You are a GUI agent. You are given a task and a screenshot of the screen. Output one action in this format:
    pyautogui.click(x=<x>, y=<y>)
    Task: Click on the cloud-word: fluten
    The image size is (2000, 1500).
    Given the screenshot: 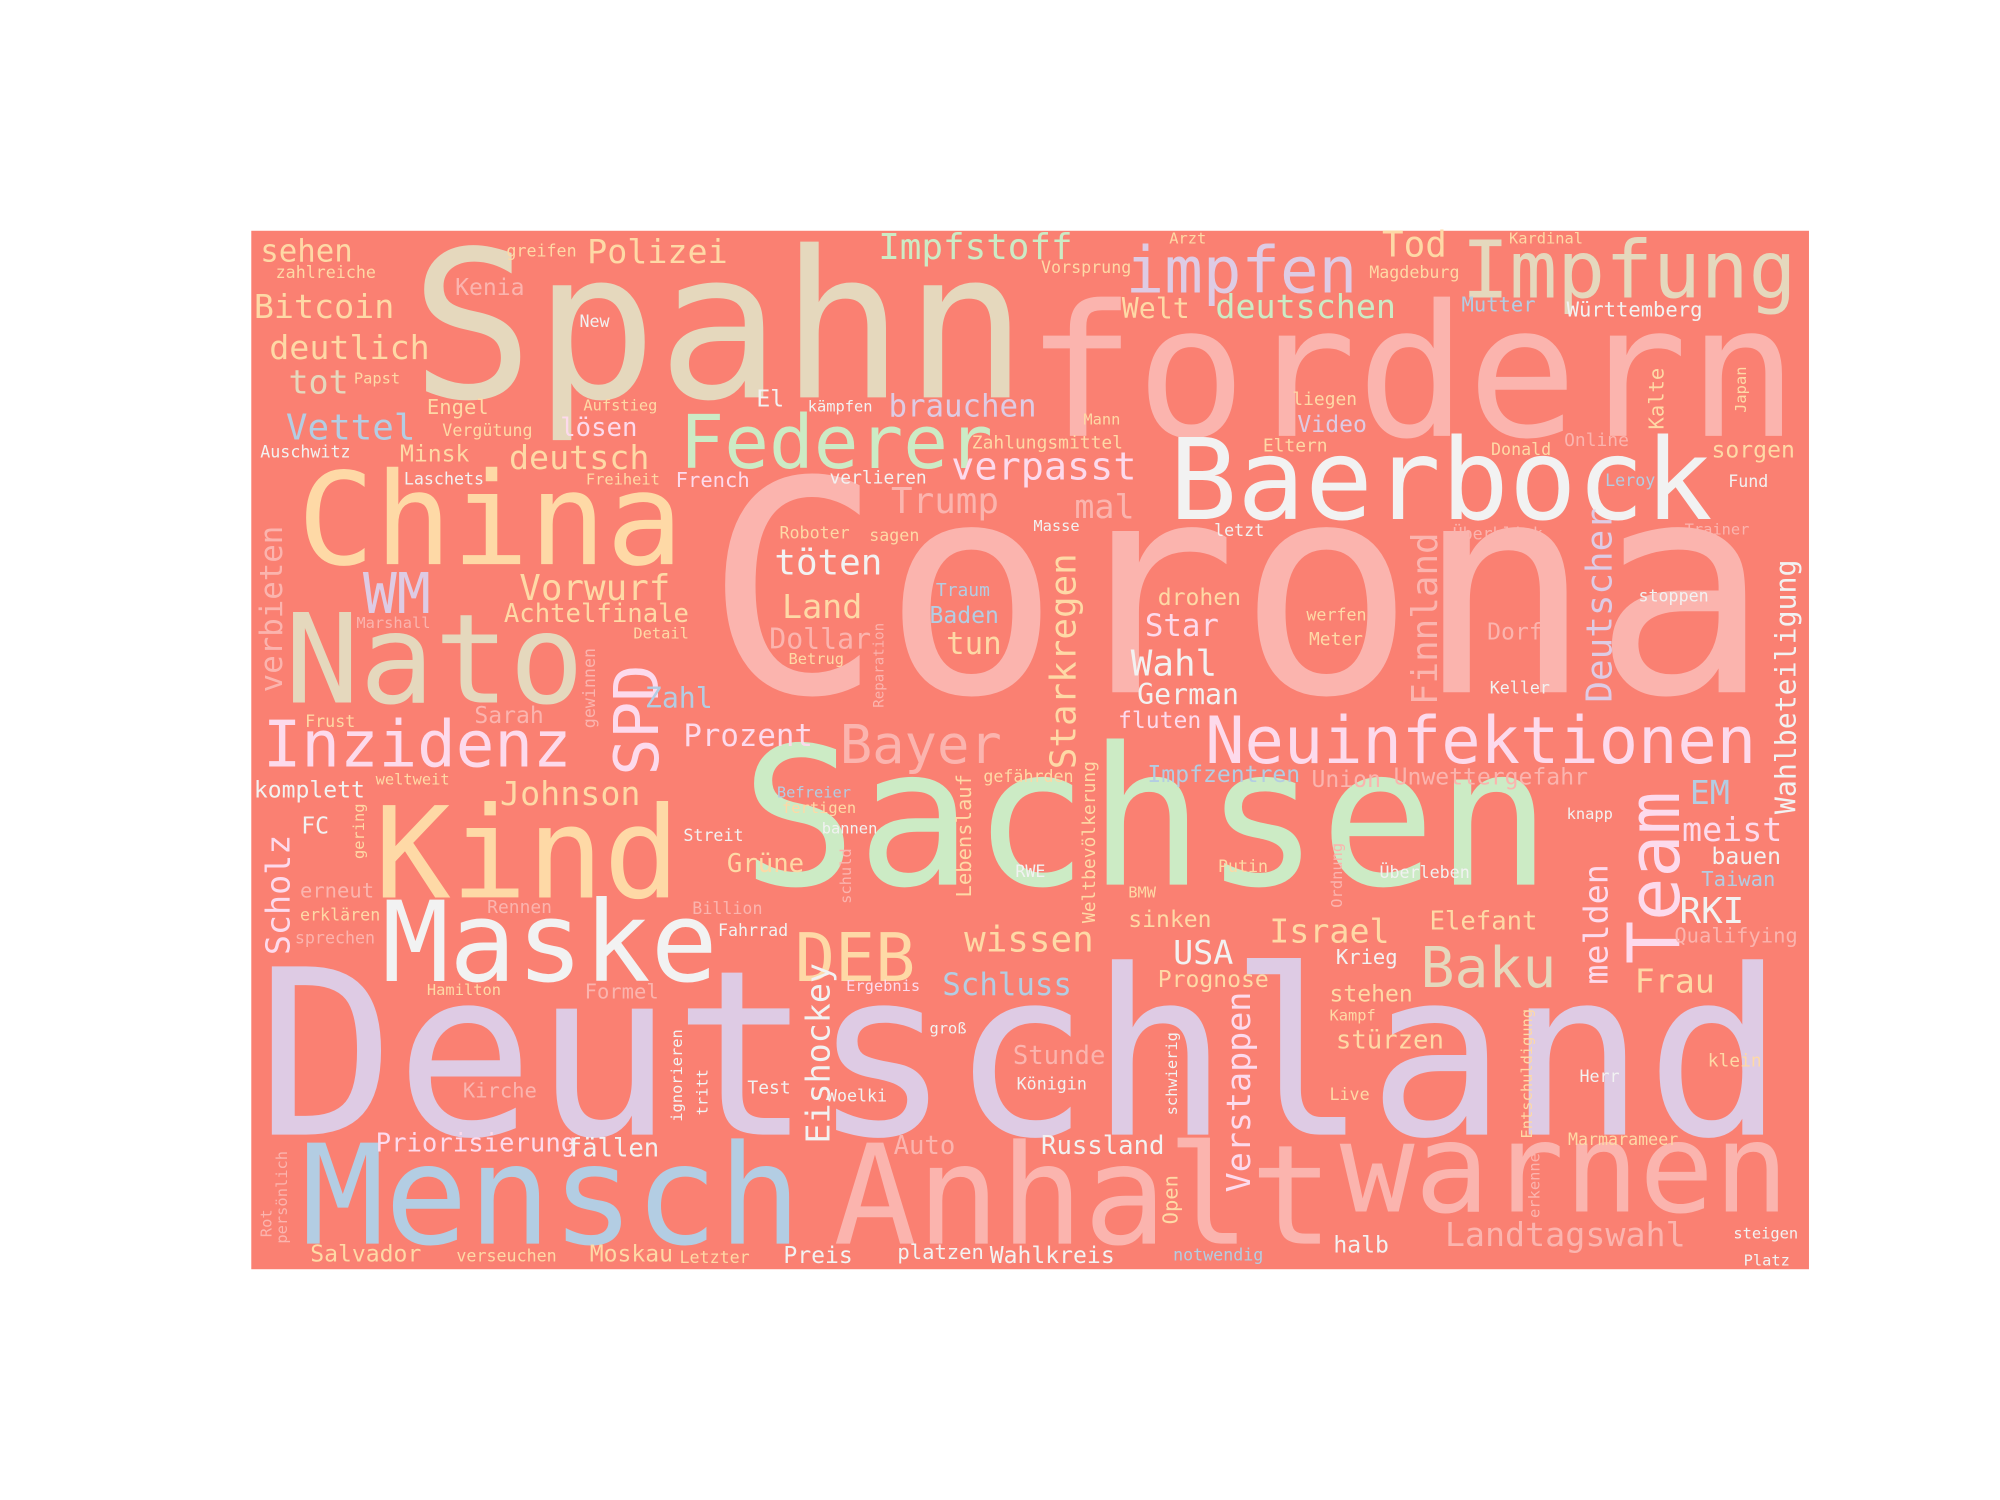 What is the action you would take?
    pyautogui.click(x=1159, y=721)
    